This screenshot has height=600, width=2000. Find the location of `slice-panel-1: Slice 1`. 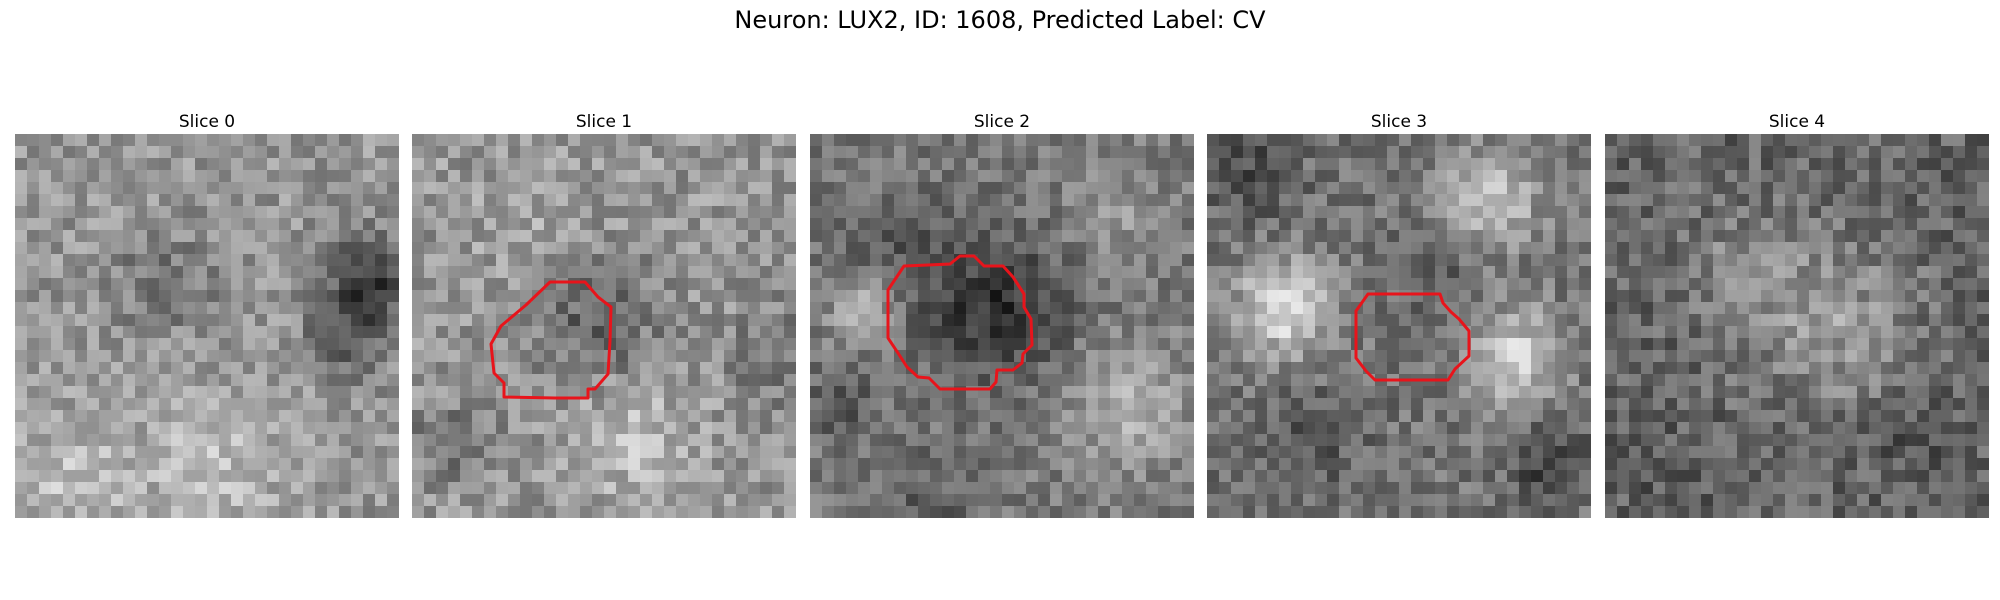

slice-panel-1: Slice 1 is located at coordinates (604, 314).